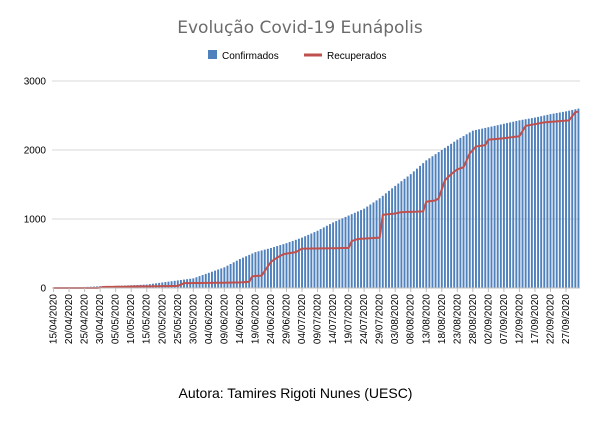  I want to click on x-tick-label: 20/05/2020, so click(162, 319).